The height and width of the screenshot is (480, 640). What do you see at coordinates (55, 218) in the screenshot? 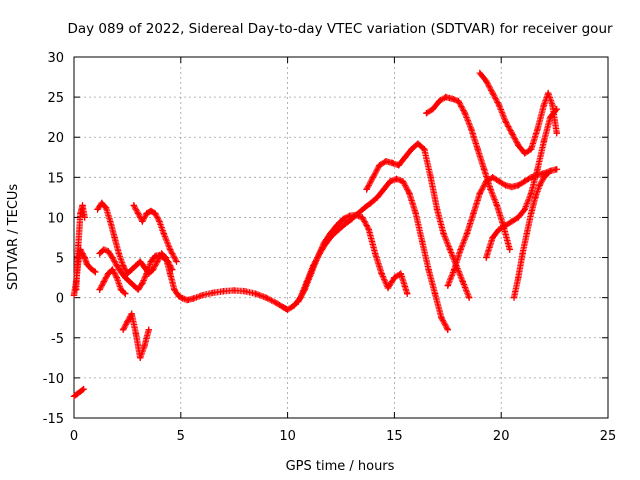
I see `y-tick-label: 10` at bounding box center [55, 218].